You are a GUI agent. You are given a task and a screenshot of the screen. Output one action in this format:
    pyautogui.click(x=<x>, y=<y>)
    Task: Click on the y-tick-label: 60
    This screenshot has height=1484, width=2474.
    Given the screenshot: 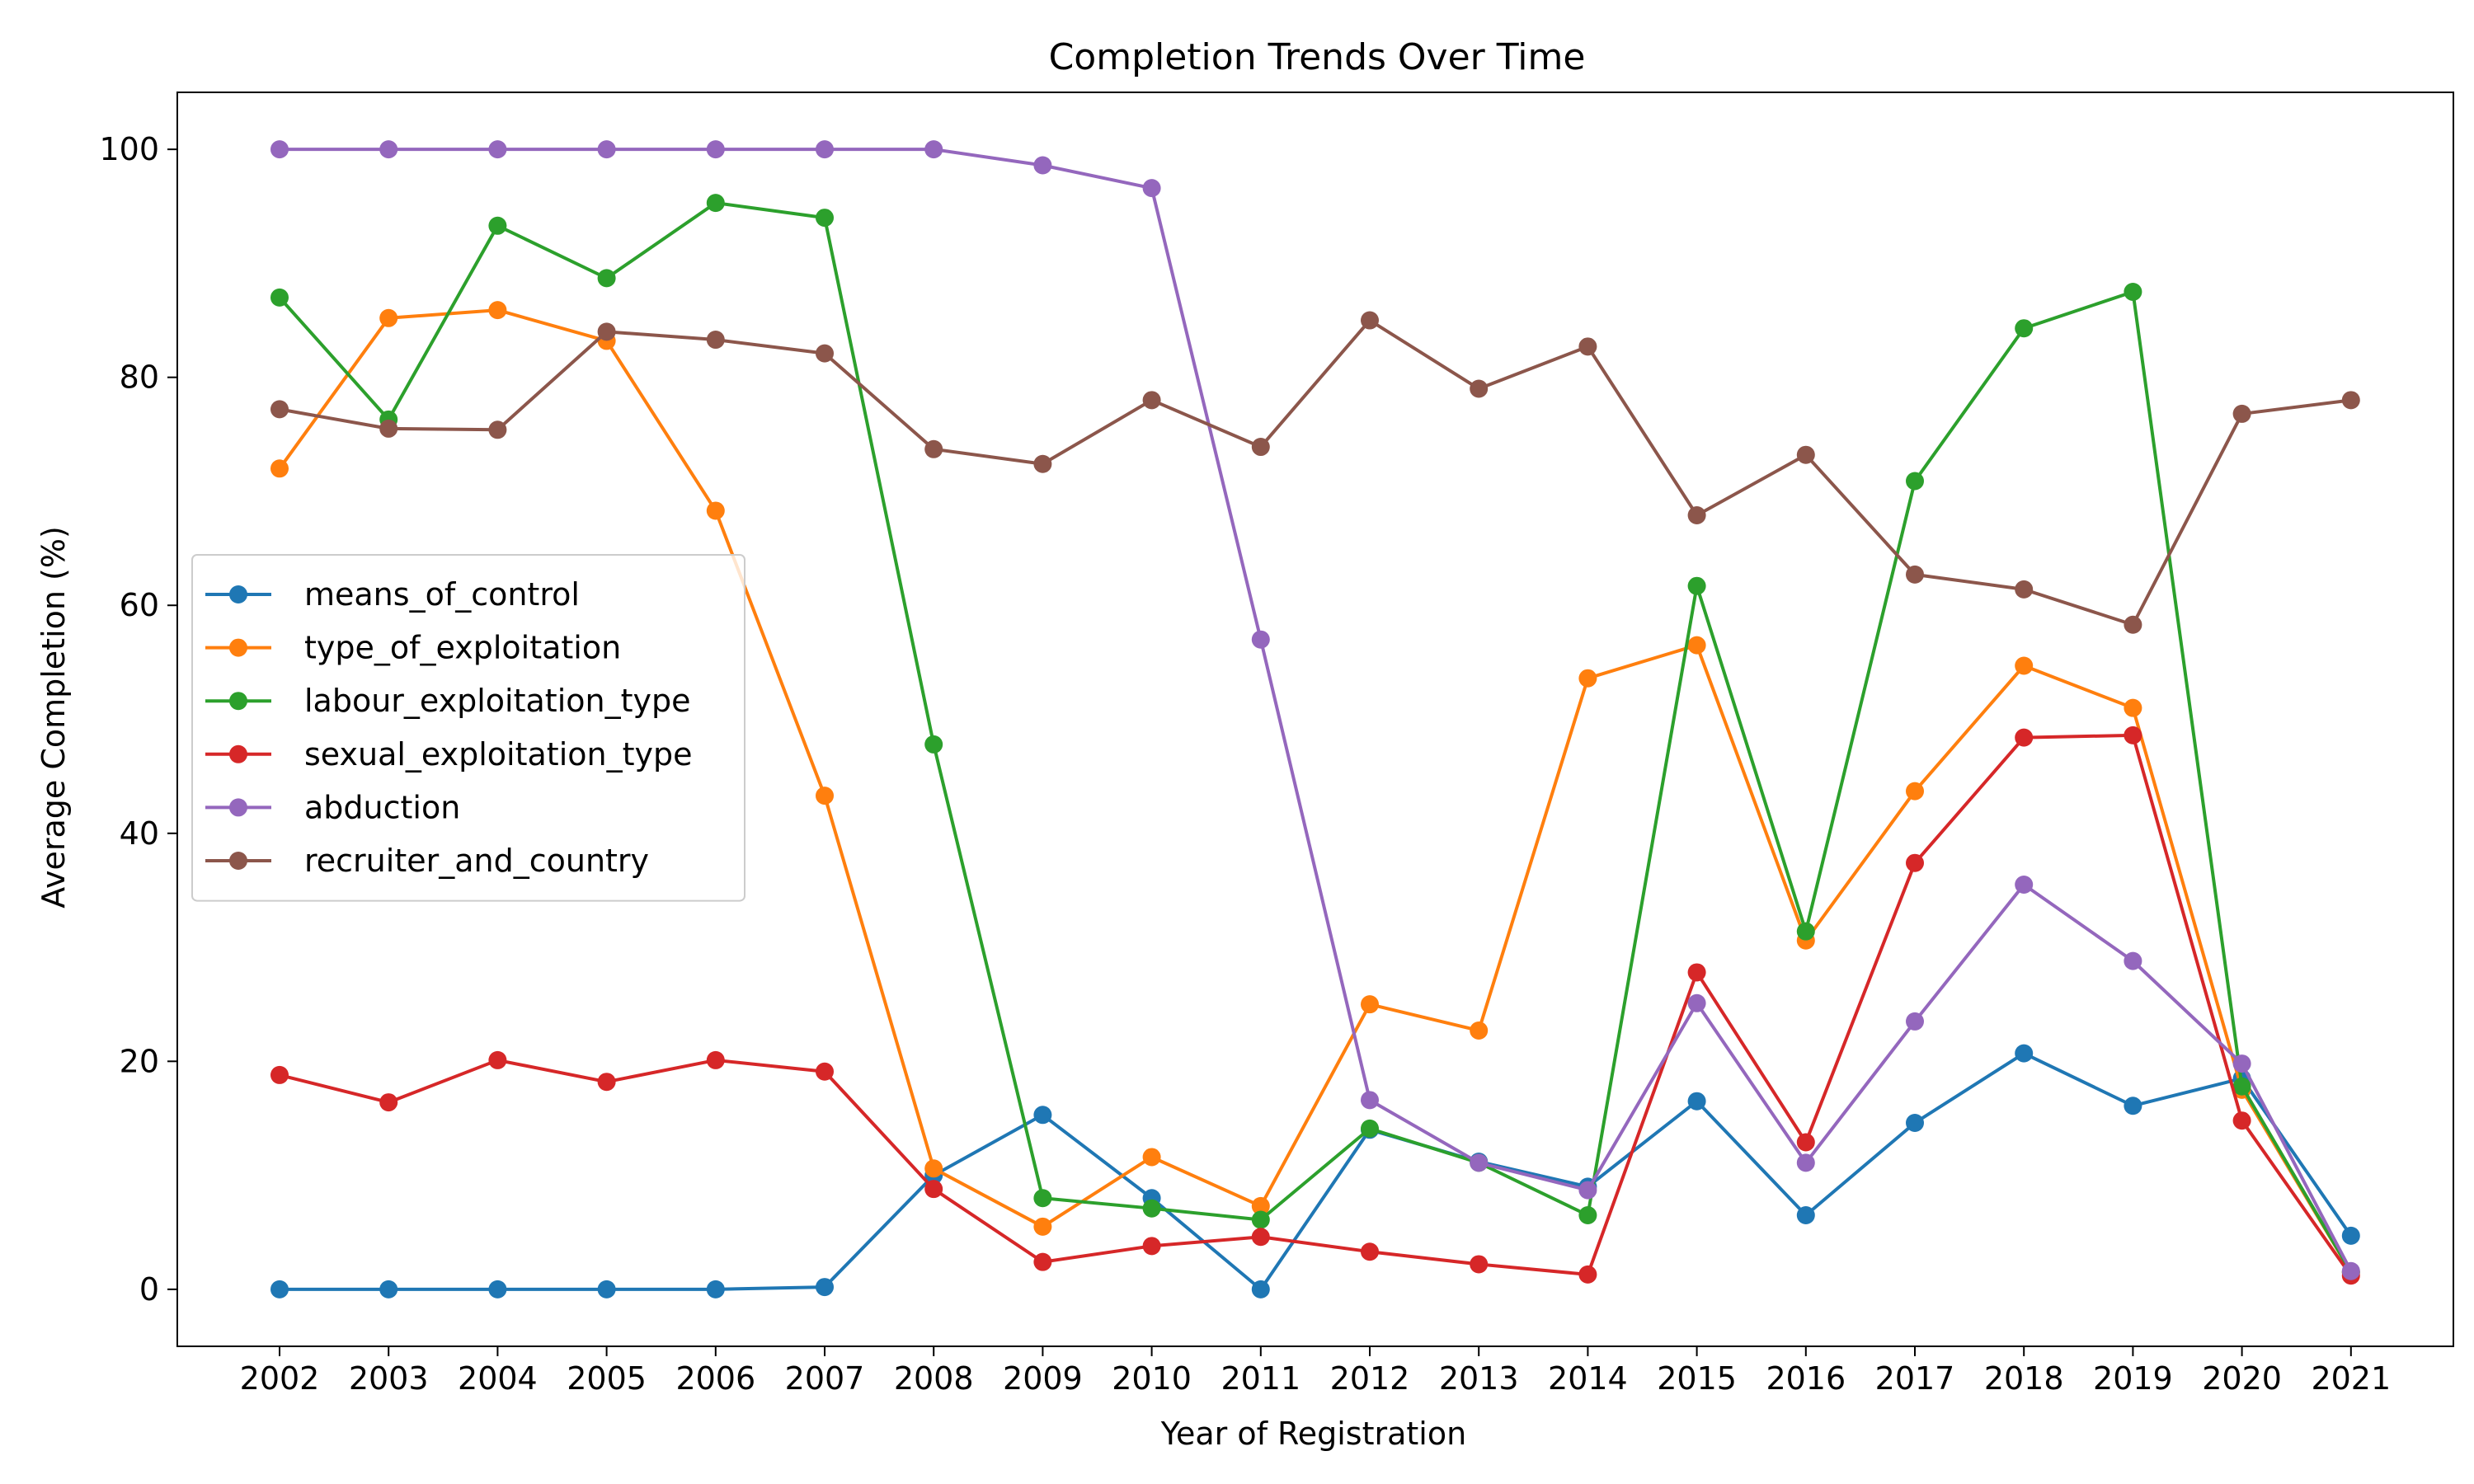 What is the action you would take?
    pyautogui.click(x=139, y=605)
    